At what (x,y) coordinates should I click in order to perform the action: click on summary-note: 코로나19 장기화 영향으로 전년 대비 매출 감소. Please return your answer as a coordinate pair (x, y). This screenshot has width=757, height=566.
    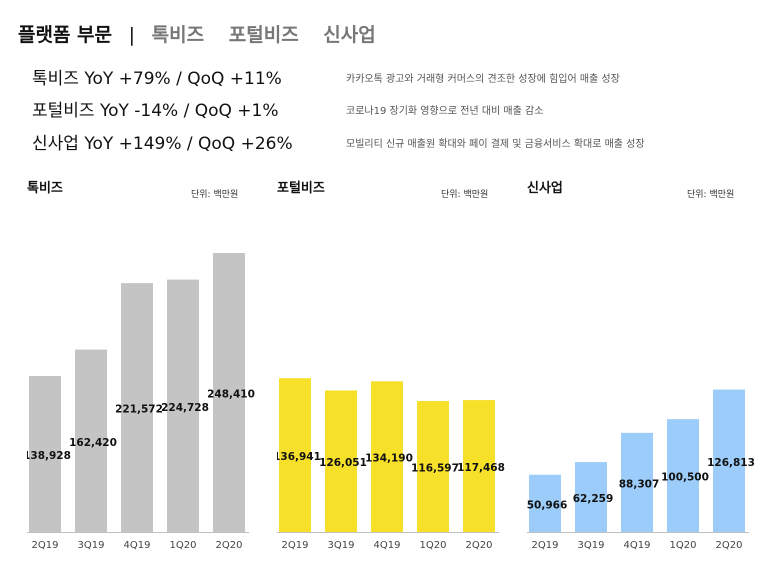
    Looking at the image, I should click on (445, 111).